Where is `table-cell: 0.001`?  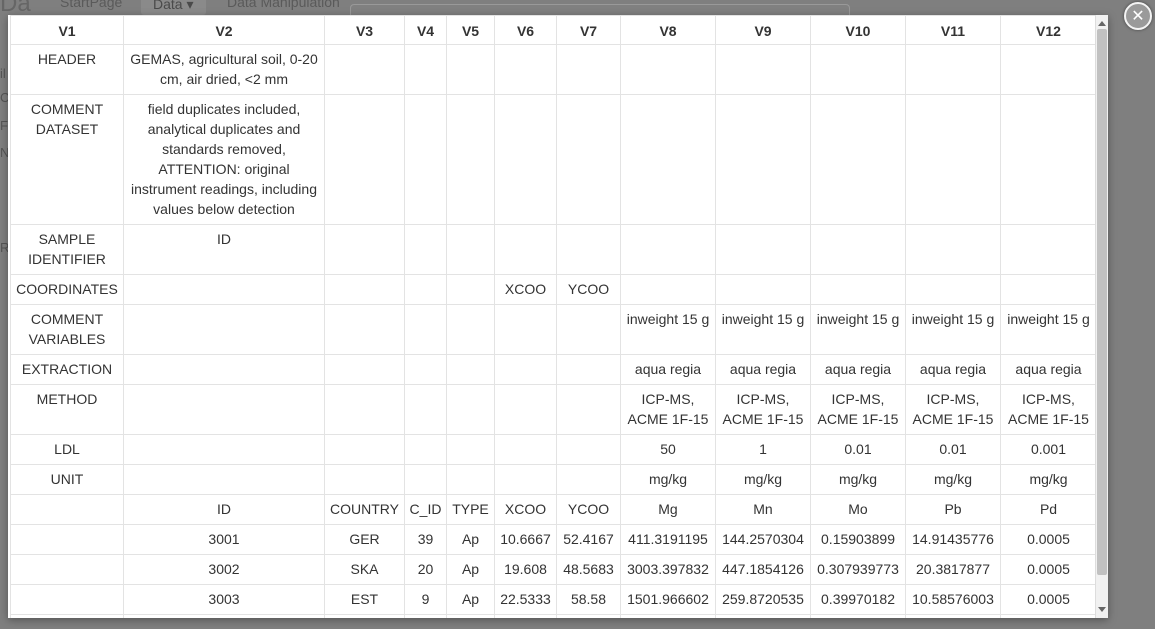 table-cell: 0.001 is located at coordinates (1048, 449).